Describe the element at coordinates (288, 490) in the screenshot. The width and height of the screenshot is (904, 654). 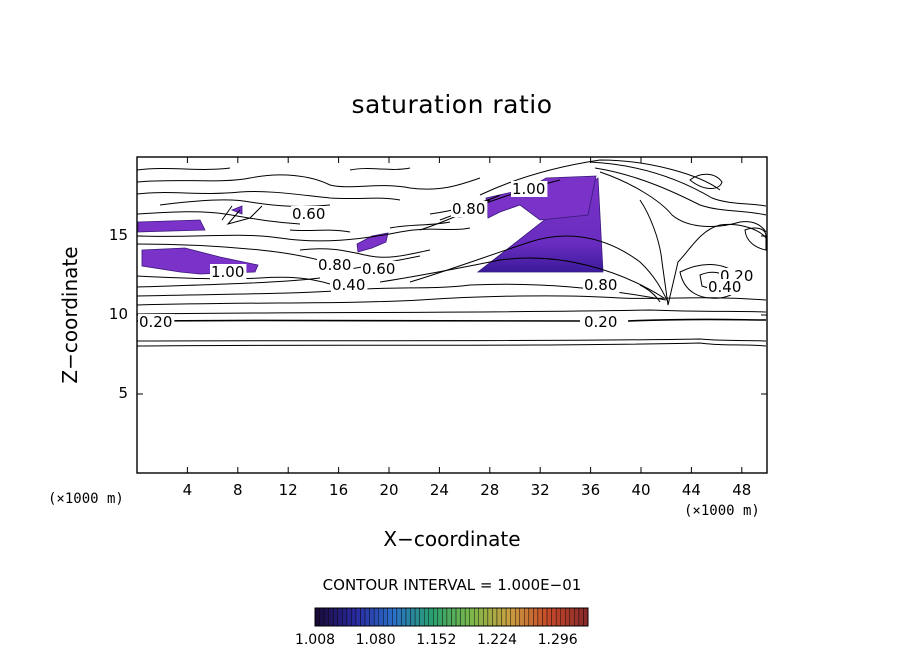
I see `x-tick-label: 12` at that location.